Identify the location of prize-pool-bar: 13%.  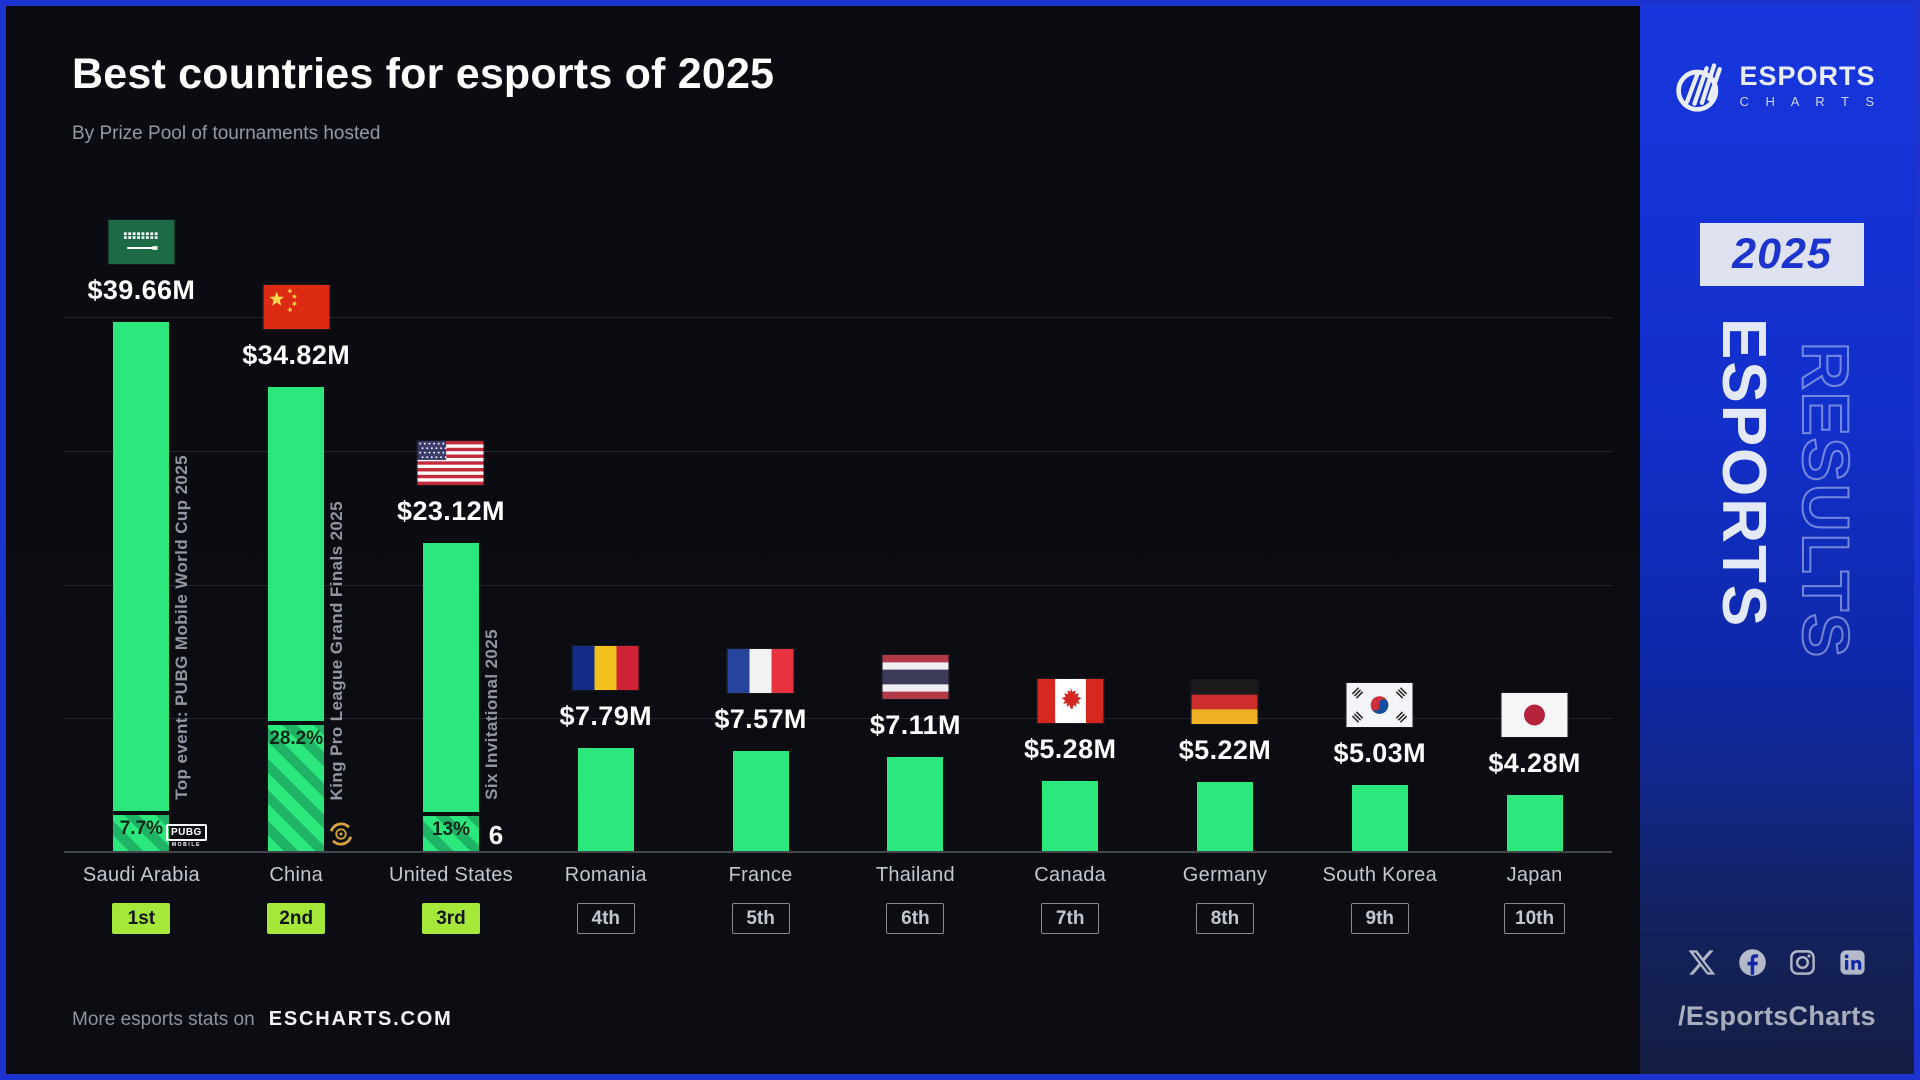
(450, 697).